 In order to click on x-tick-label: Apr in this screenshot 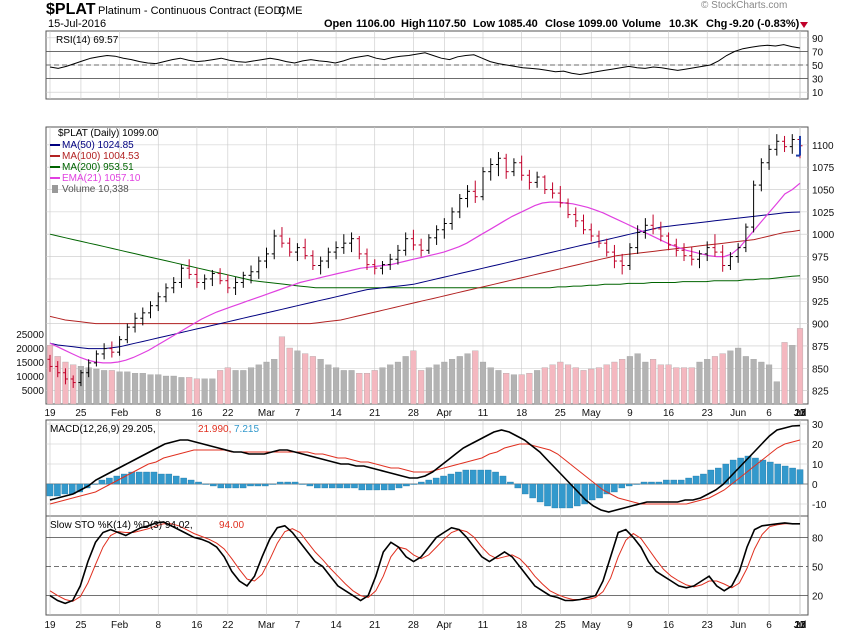, I will do `click(445, 625)`.